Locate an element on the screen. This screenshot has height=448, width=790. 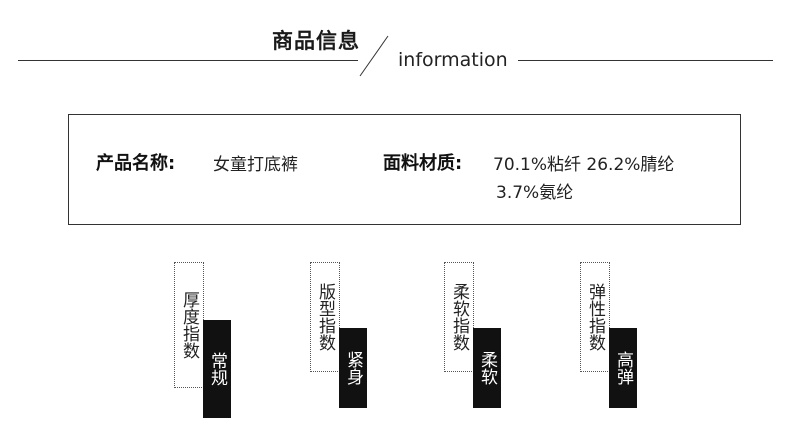
thickness-index-value: 常规 is located at coordinates (217, 369).